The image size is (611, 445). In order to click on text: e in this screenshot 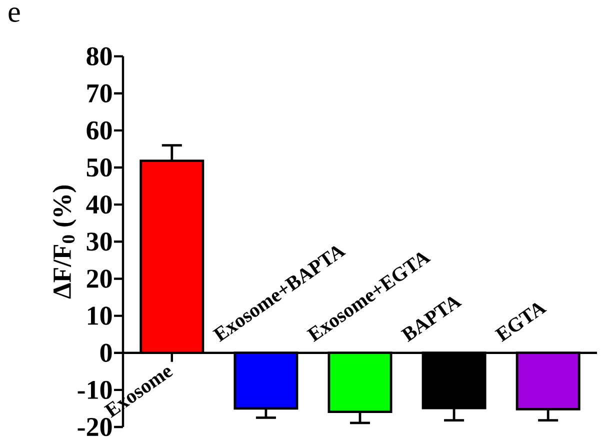, I will do `click(14, 15)`.